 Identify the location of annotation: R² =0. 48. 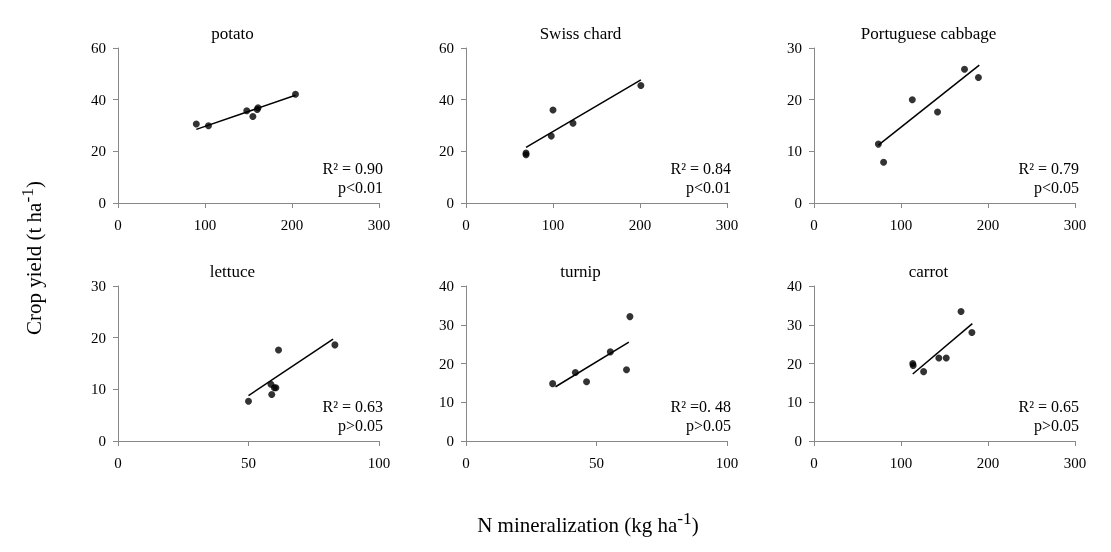
(701, 406).